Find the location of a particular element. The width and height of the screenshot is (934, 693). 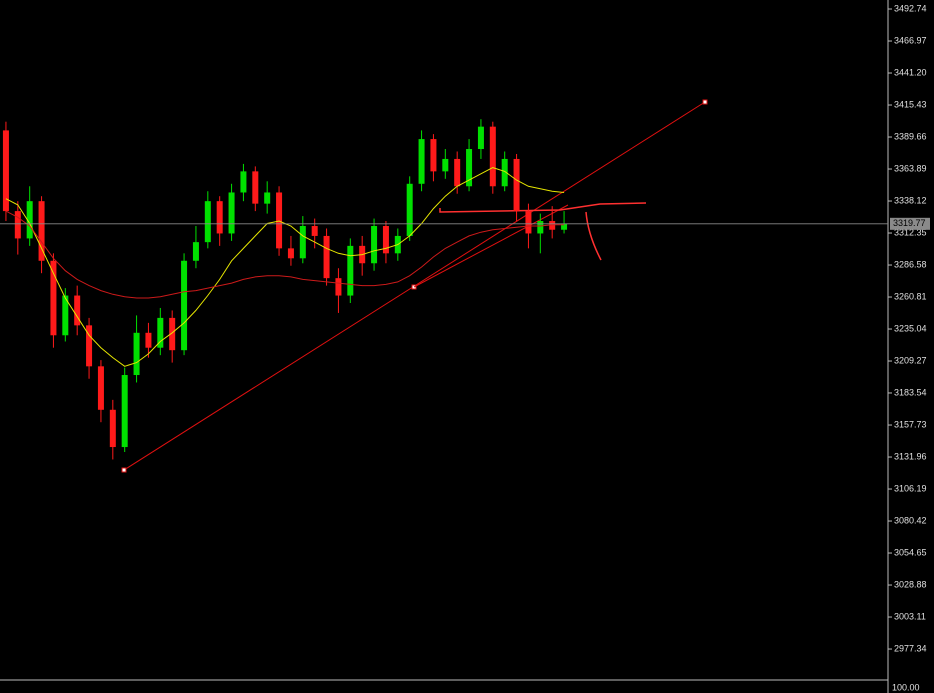

y-tick-label: 3235.04 is located at coordinates (910, 328).